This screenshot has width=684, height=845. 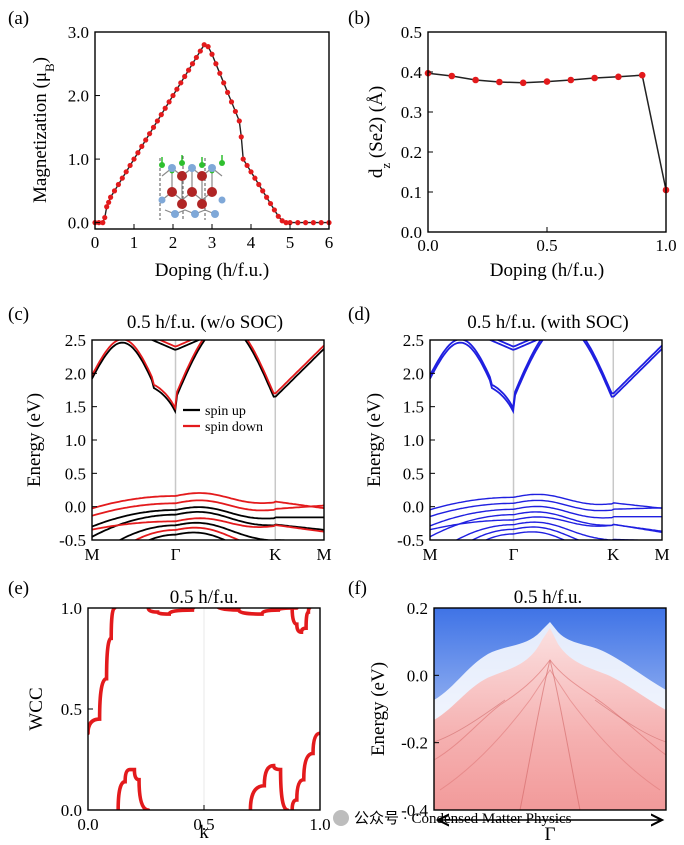 I want to click on frame-d, so click(x=546, y=440).